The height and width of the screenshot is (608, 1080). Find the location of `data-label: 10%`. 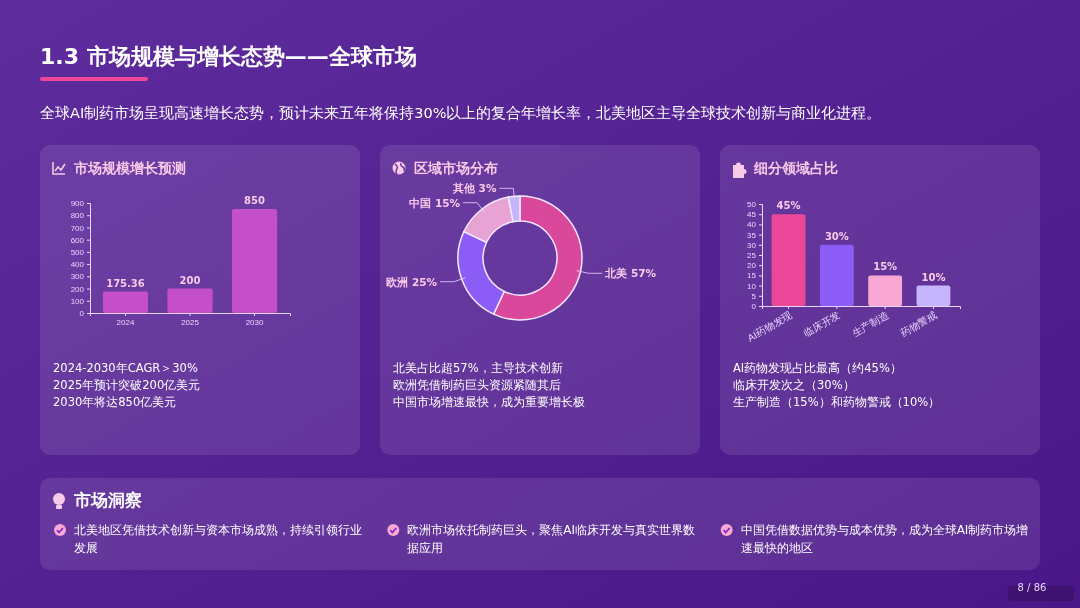

data-label: 10% is located at coordinates (933, 277).